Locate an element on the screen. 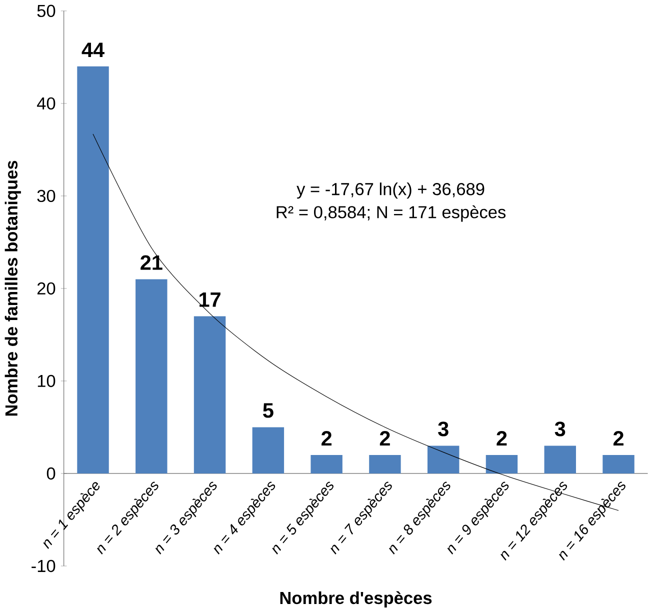  y-tick-label: 0 is located at coordinates (51, 473).